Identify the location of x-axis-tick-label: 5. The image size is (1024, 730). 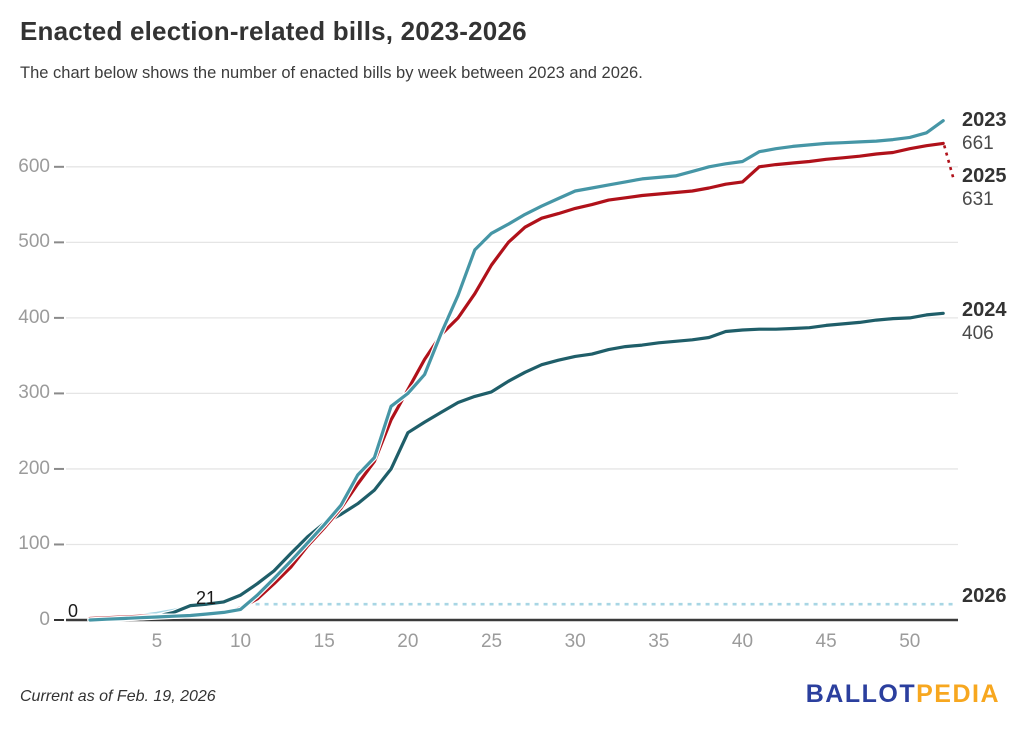
(157, 641).